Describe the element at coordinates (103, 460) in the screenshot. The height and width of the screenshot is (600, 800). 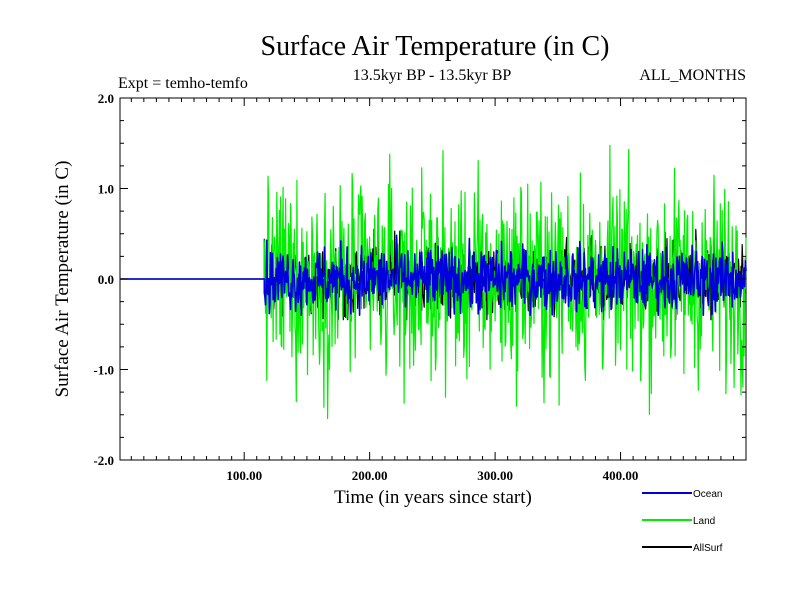
I see `y-tick-label: -2.0` at that location.